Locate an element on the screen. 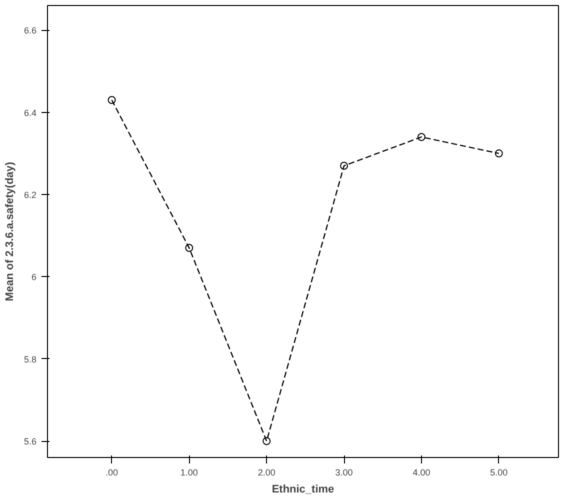  y-tick-label: 6.4 is located at coordinates (30, 113).